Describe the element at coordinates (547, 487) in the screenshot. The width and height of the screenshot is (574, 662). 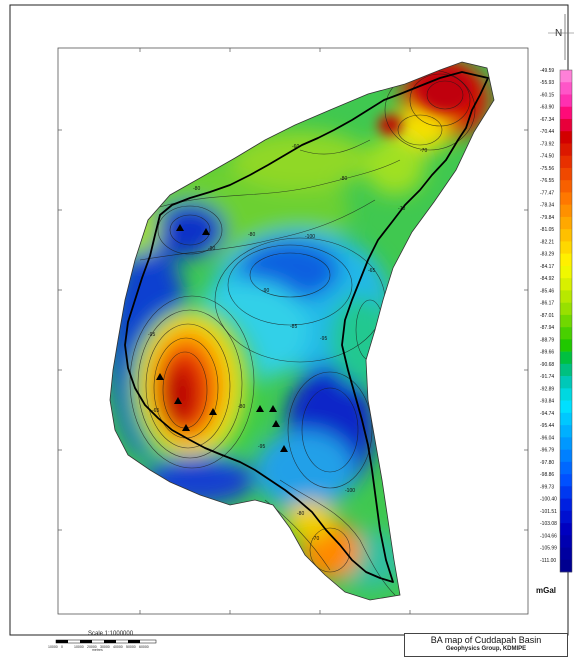
I see `legend-label: -99.73` at that location.